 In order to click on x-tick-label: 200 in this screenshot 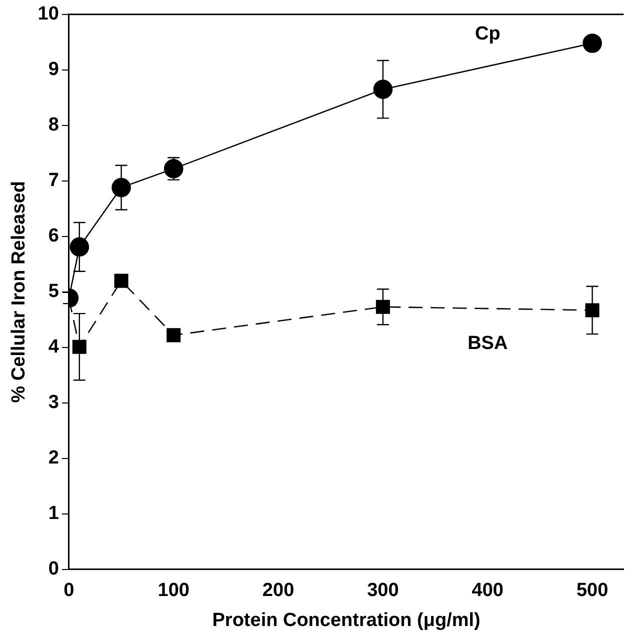, I will do `click(278, 591)`.